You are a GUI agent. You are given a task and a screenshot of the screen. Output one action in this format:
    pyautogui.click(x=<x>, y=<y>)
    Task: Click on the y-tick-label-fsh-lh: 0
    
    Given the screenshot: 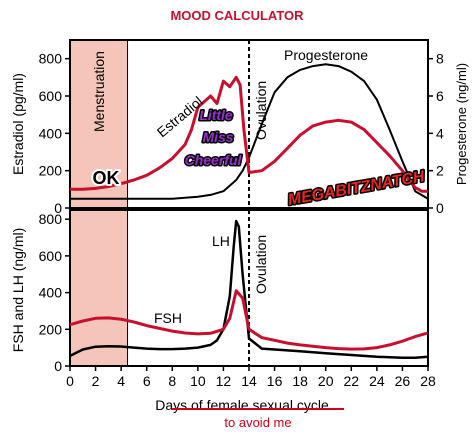 What is the action you would take?
    pyautogui.click(x=58, y=366)
    